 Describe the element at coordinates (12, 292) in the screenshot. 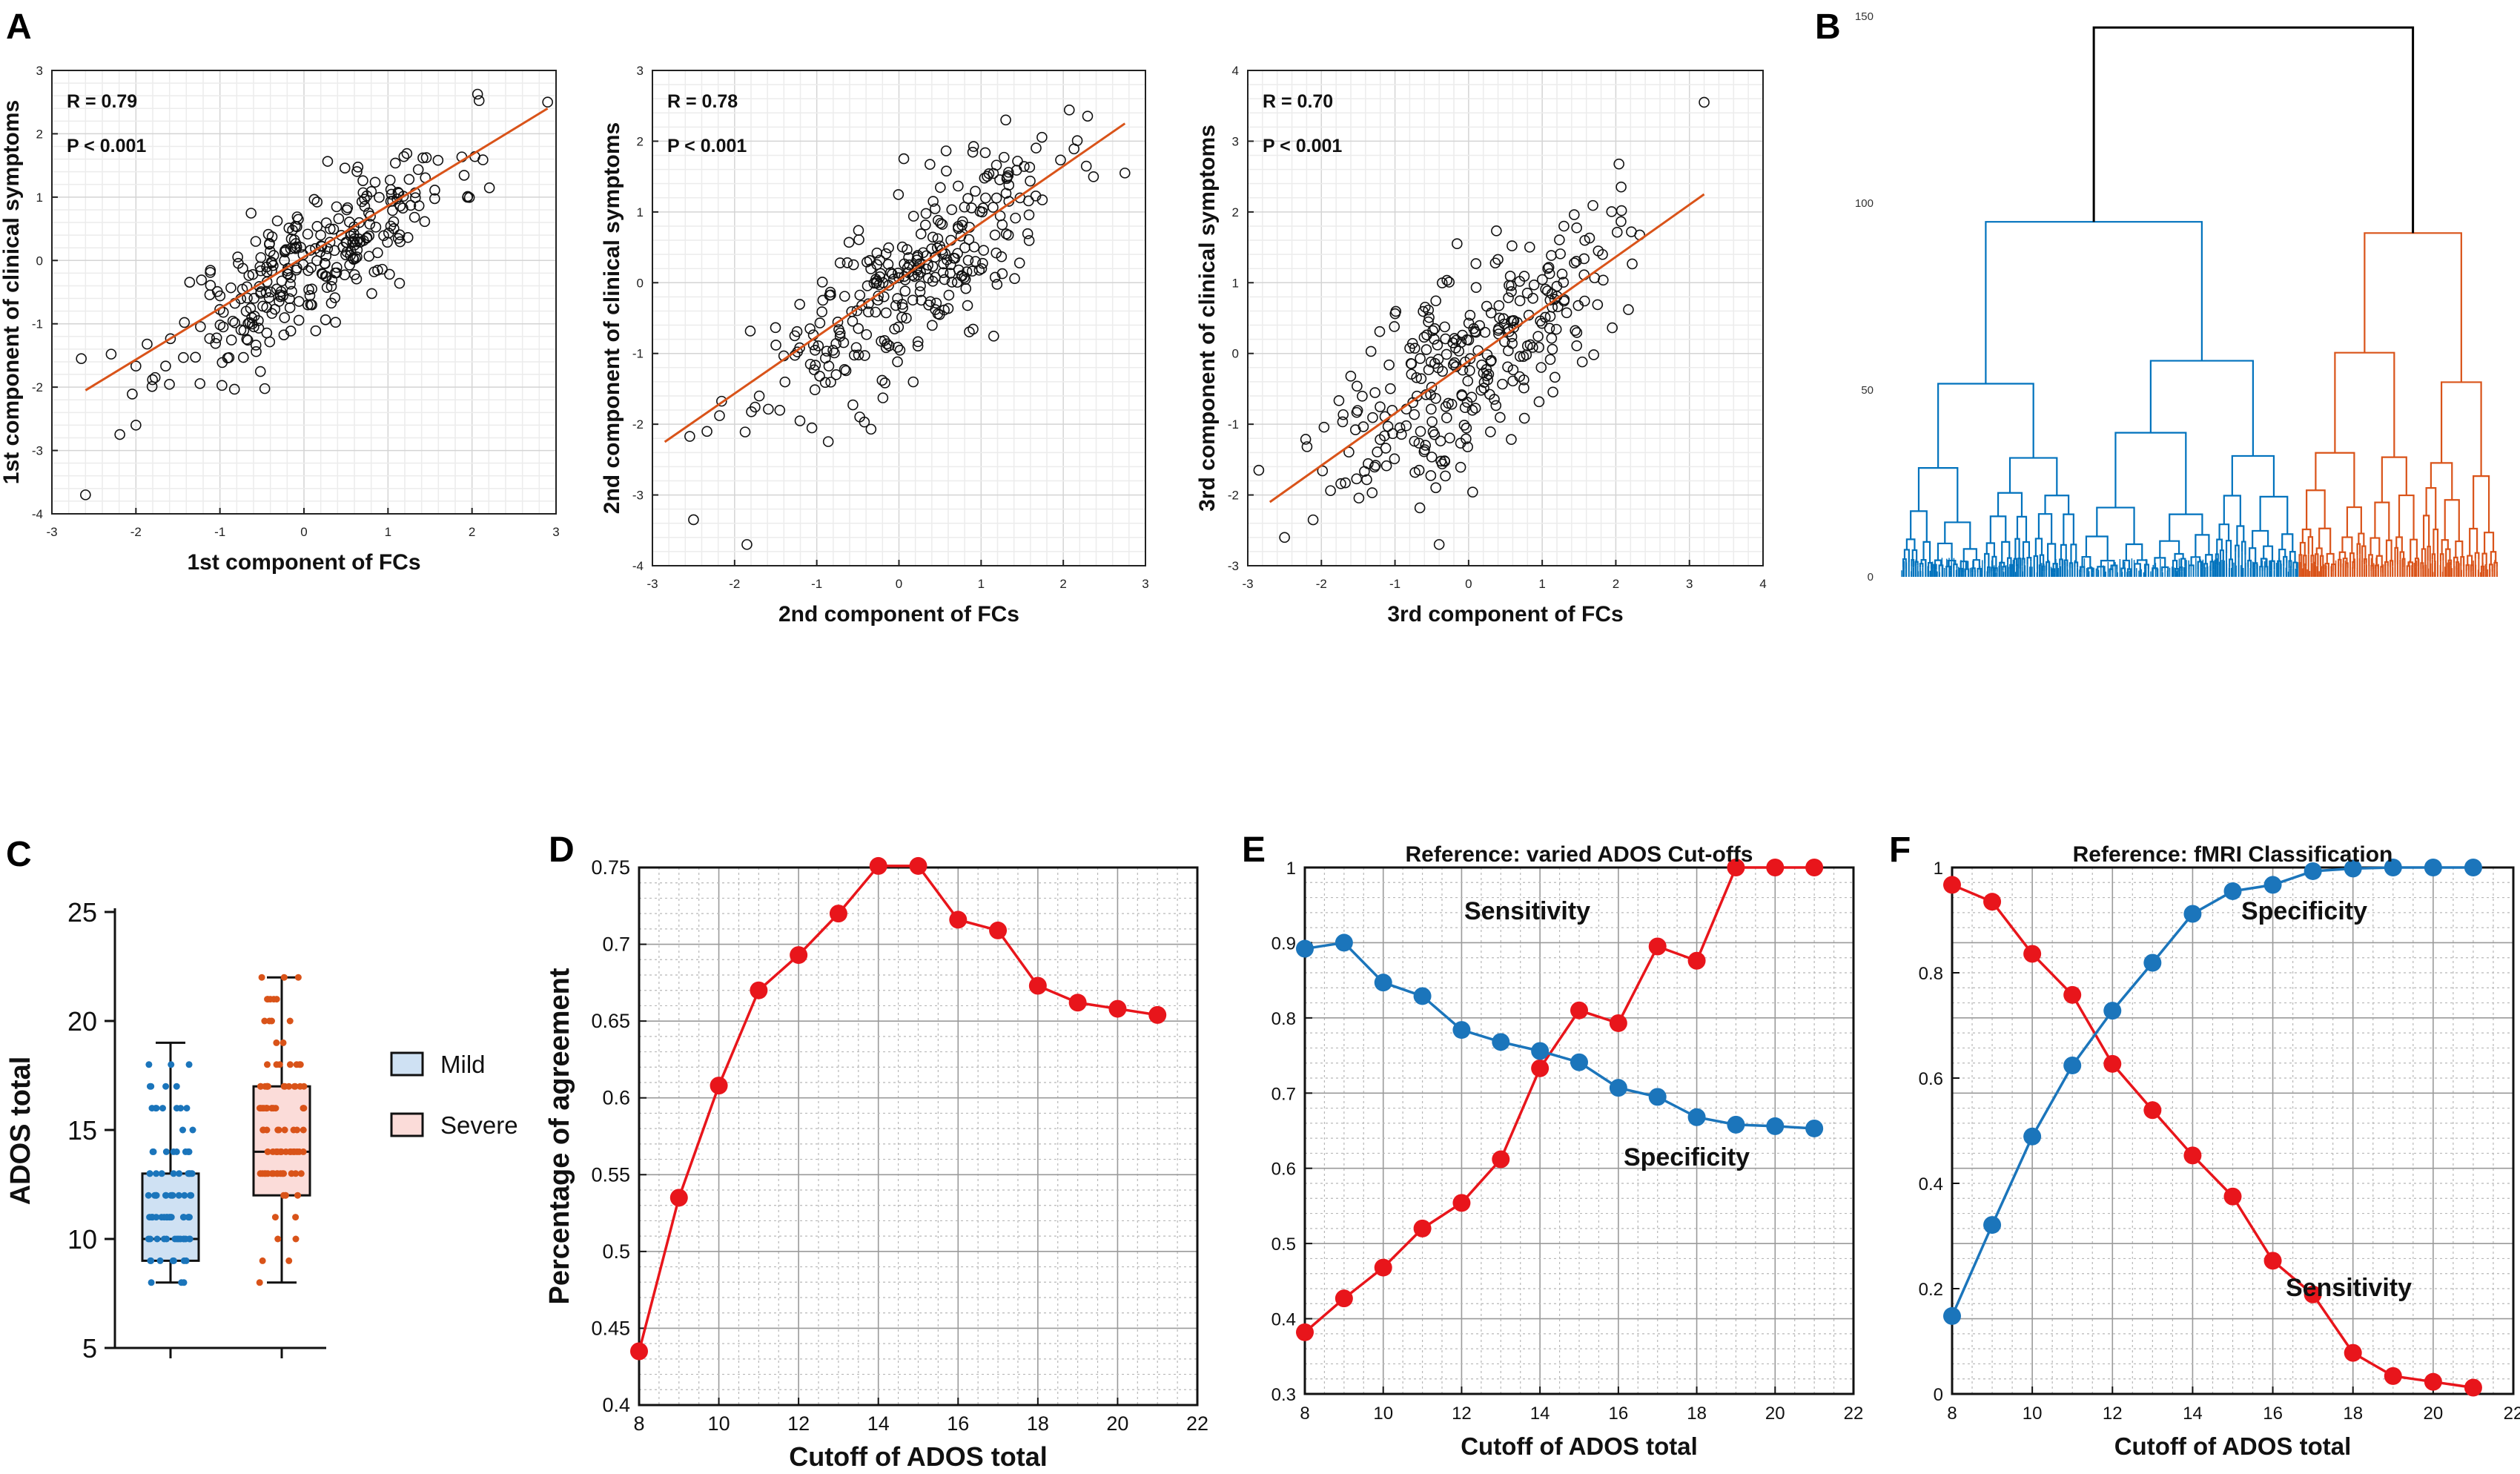

I see `y-axis-label: 1st component of clinical symptoms` at that location.